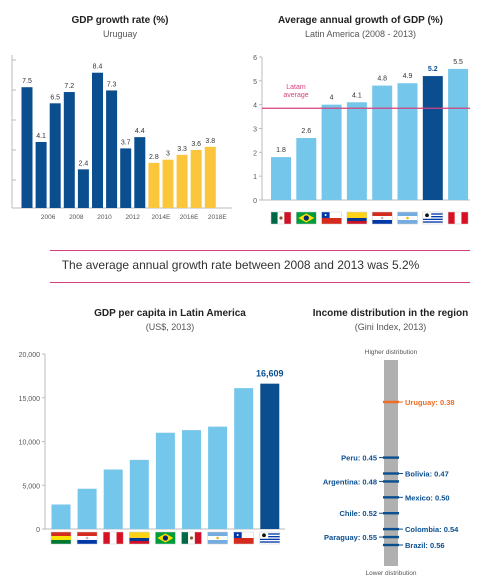  Describe the element at coordinates (255, 106) in the screenshot. I see `y-tick-label: 4` at that location.